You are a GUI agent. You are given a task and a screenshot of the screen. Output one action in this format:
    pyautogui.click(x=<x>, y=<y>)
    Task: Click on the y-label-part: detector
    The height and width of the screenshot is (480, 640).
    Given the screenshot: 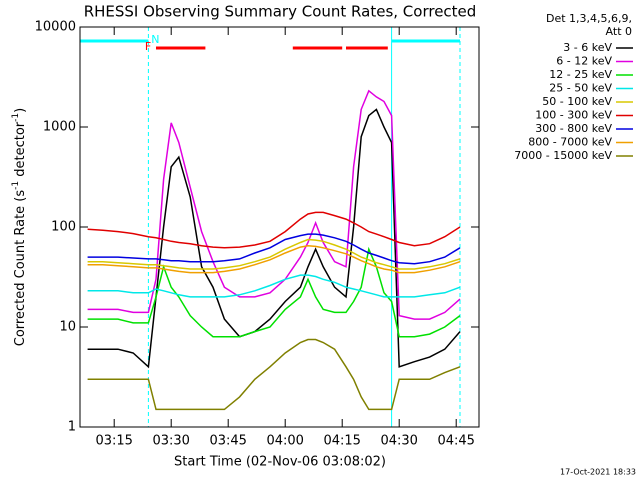 What is the action you would take?
    pyautogui.click(x=20, y=151)
    